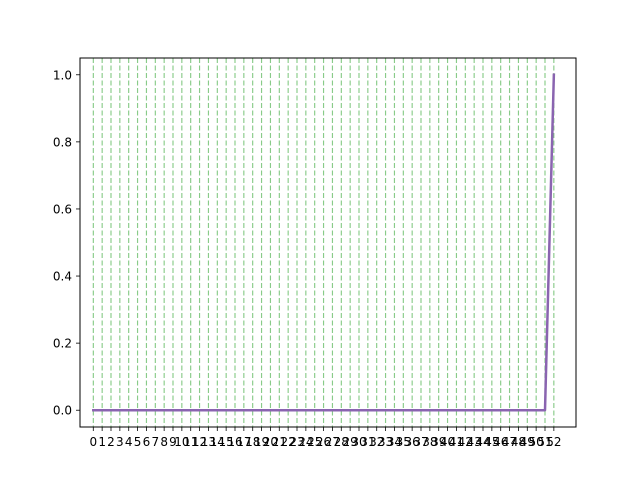 This screenshot has height=484, width=640. Describe the element at coordinates (120, 442) in the screenshot. I see `x-tick-label: 3` at that location.